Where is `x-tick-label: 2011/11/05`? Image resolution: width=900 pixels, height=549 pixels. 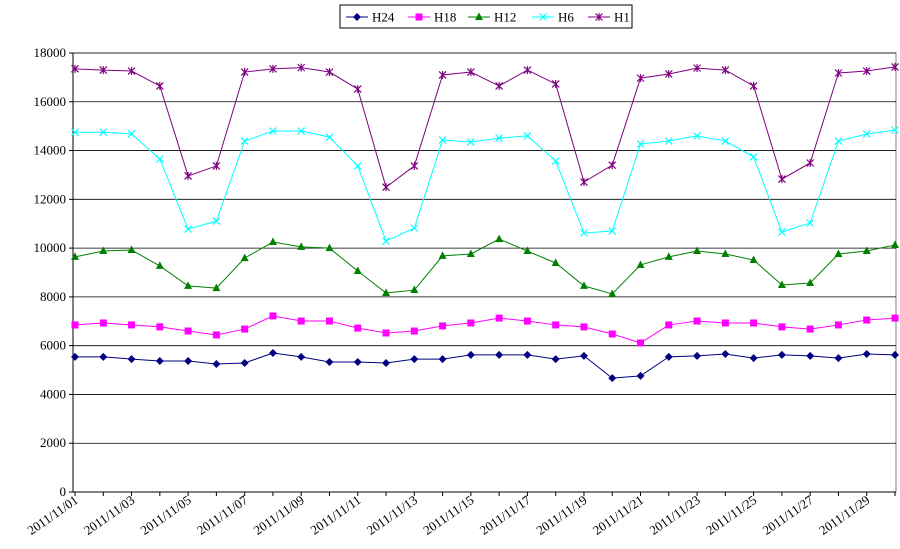
x-tick-label: 2011/11/05 is located at coordinates (165, 515).